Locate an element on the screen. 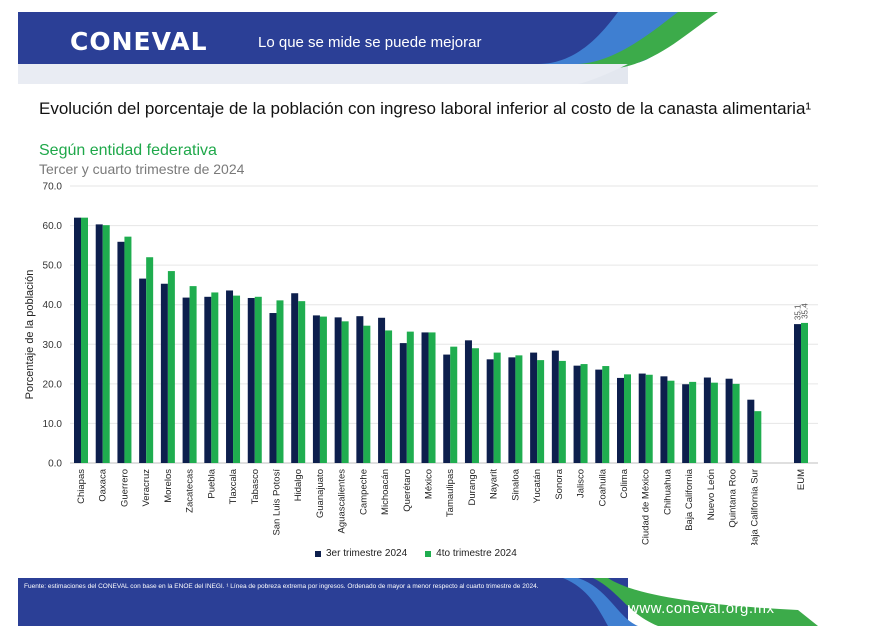 The height and width of the screenshot is (637, 877). x-tick-label: Baja California is located at coordinates (689, 499).